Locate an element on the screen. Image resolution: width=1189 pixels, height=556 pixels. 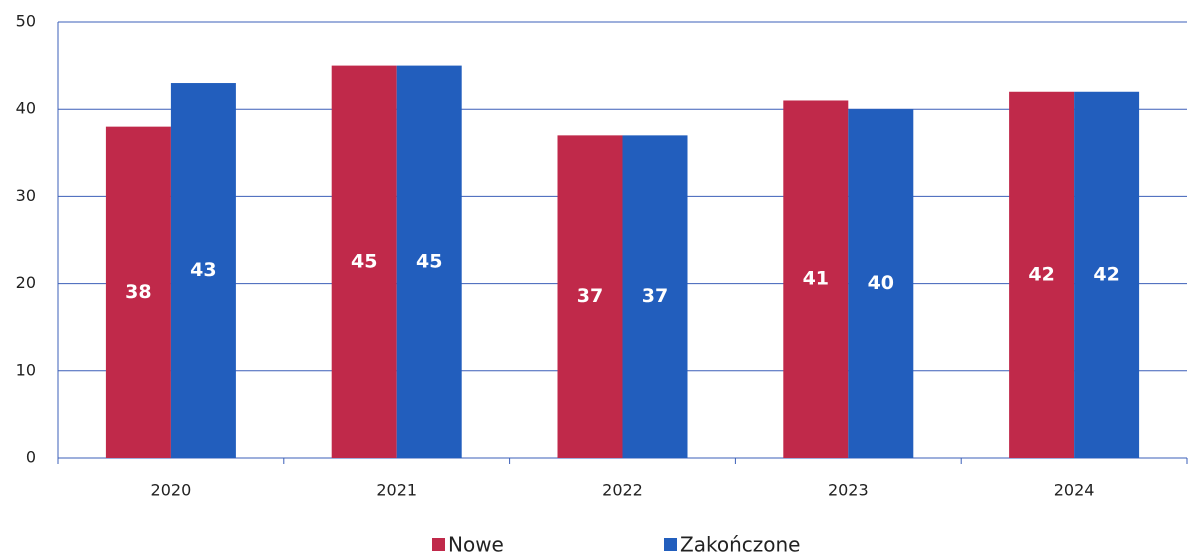
y-tick-label: 20 is located at coordinates (26, 282).